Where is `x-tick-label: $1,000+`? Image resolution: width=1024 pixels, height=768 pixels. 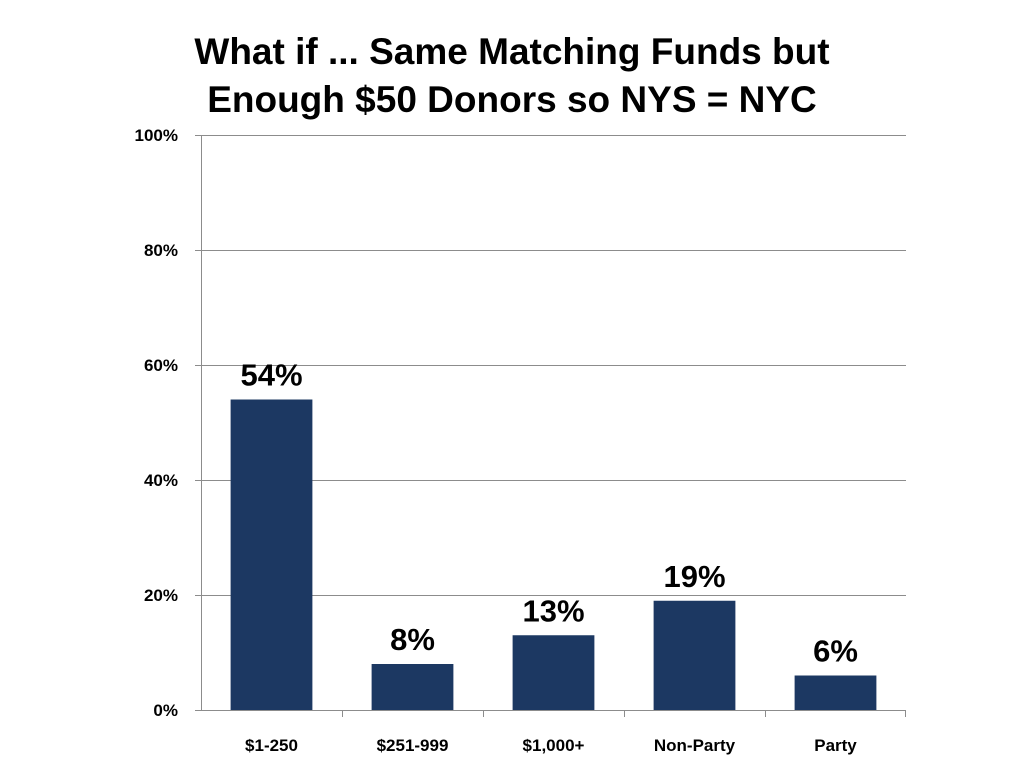
x-tick-label: $1,000+ is located at coordinates (554, 745).